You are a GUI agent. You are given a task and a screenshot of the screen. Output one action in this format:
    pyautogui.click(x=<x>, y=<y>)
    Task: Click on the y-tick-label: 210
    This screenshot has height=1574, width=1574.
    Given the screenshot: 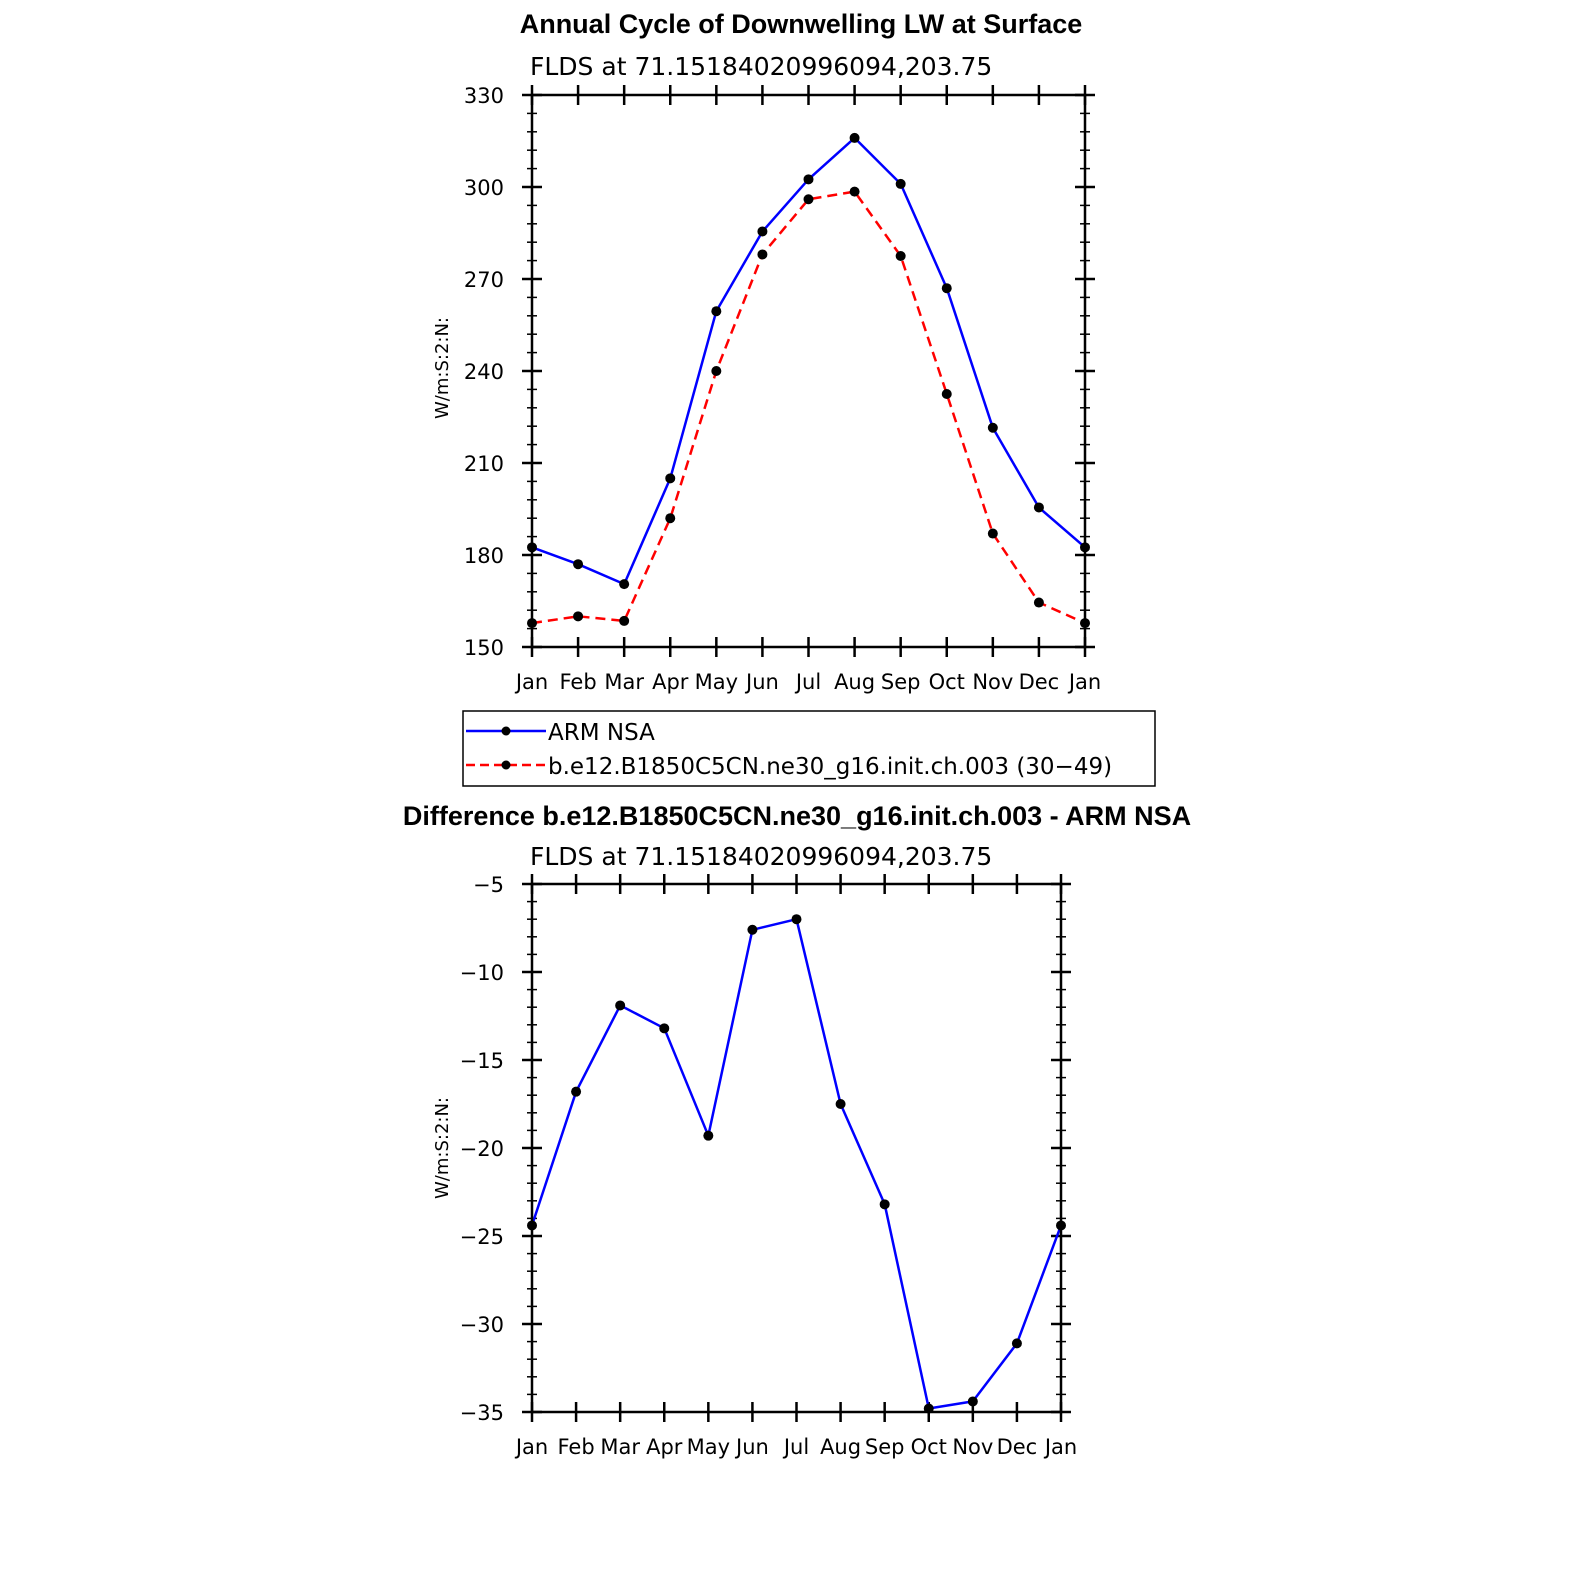 What is the action you would take?
    pyautogui.click(x=484, y=464)
    